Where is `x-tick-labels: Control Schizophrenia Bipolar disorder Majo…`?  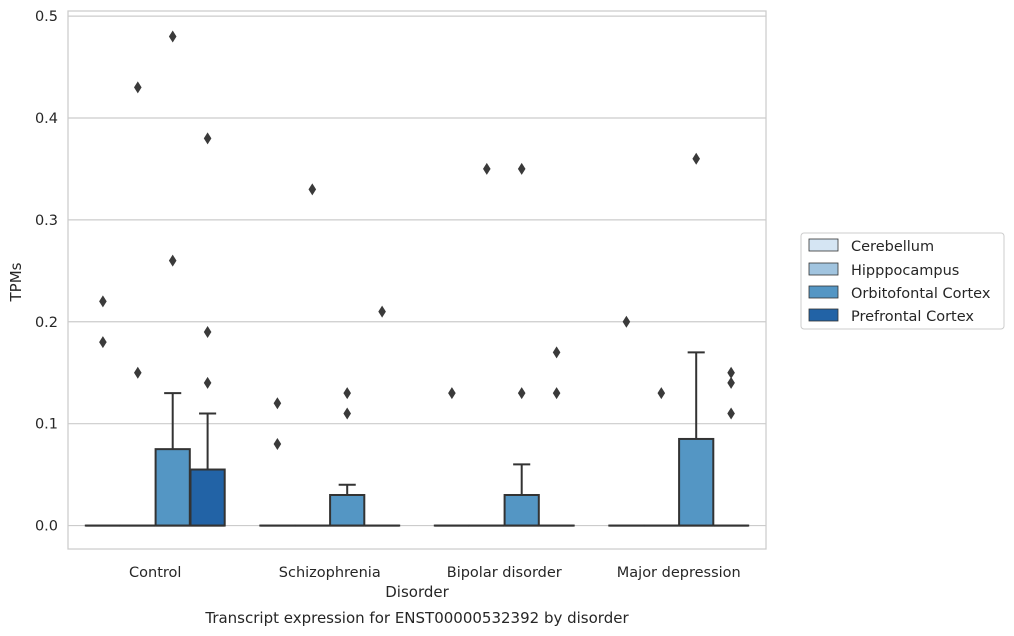
x-tick-labels: Control Schizophrenia Bipolar disorder Majo… is located at coordinates (435, 573).